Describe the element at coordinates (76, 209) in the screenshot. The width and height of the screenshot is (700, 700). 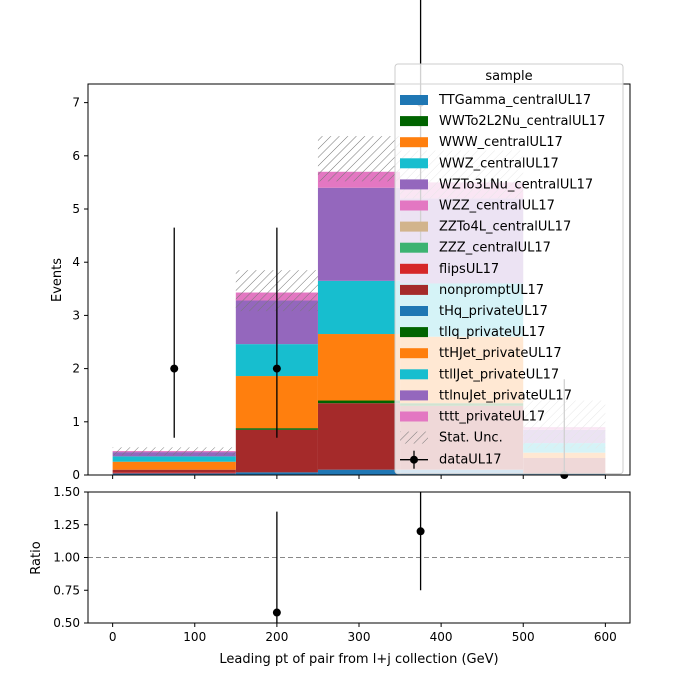
I see `main-y-tick-label-5: 5` at that location.